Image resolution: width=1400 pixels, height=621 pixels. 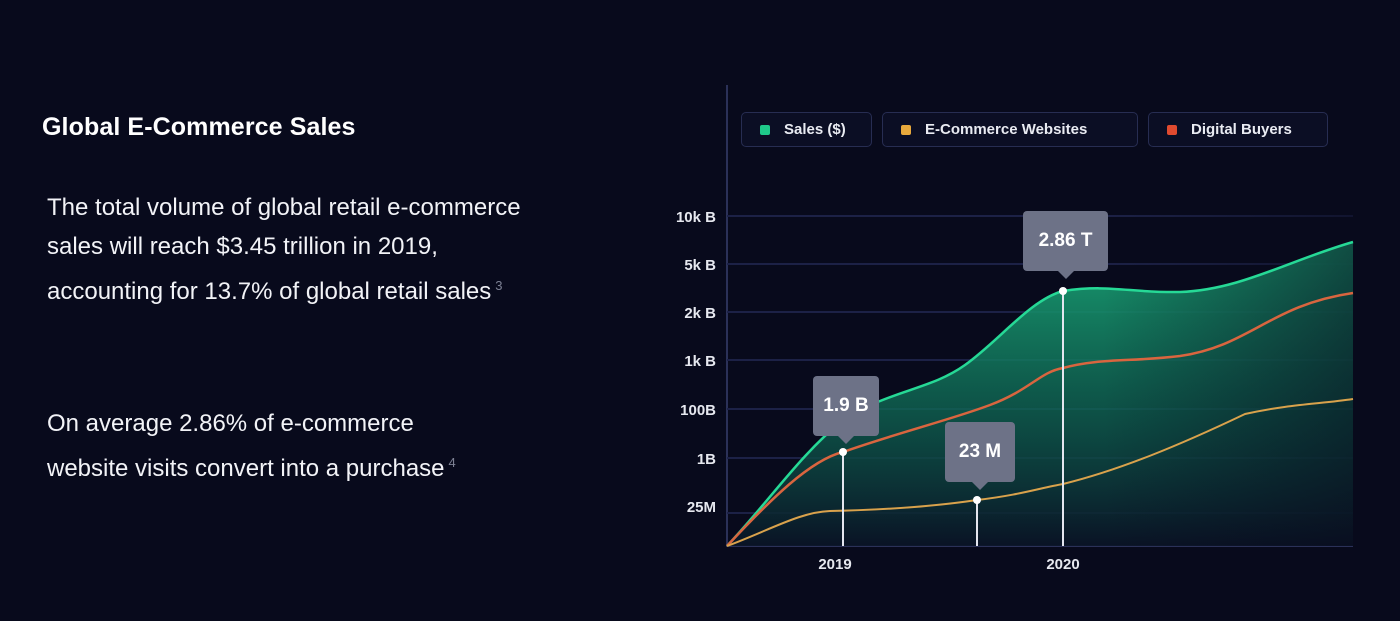 I want to click on y-tick-label: 5k B, so click(x=700, y=265).